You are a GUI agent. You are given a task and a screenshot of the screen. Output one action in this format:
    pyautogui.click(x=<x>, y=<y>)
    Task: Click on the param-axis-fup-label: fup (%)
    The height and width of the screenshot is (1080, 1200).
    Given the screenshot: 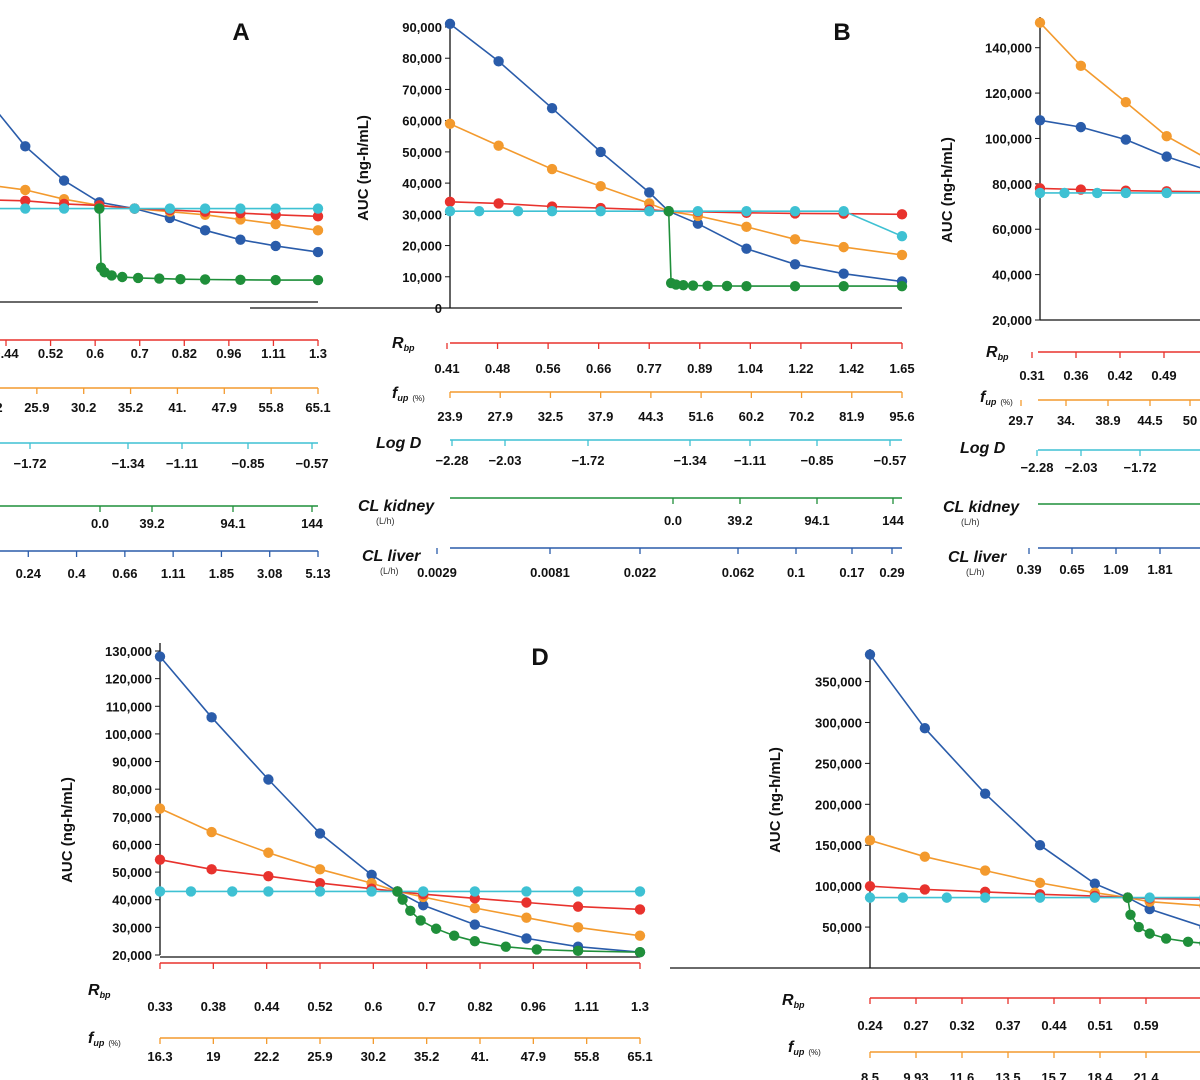 What is the action you would take?
    pyautogui.click(x=804, y=1048)
    